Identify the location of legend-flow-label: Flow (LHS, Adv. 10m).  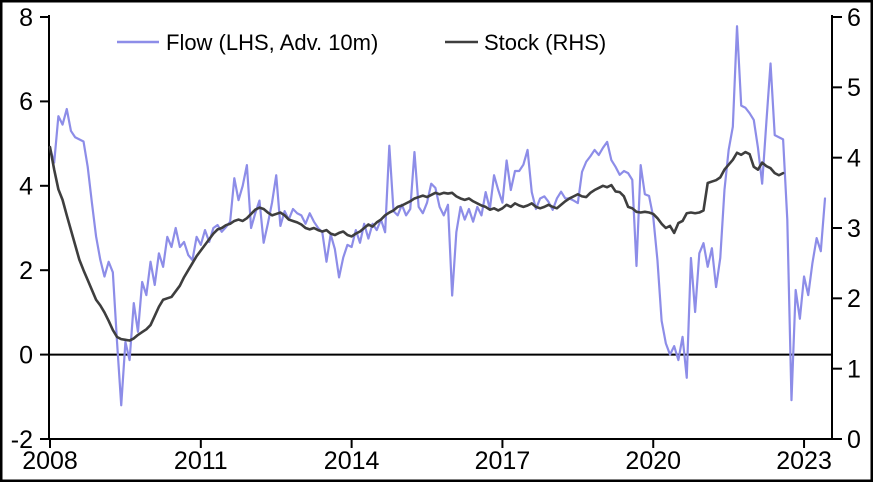
(272, 42).